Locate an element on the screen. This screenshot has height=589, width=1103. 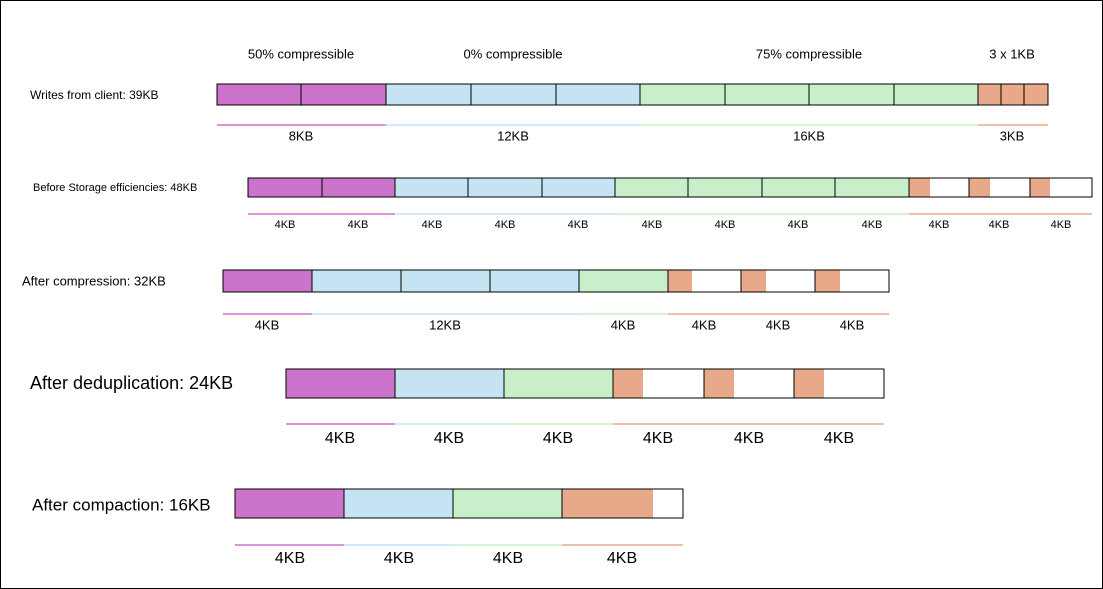
column-header: 0% compressible is located at coordinates (513, 53).